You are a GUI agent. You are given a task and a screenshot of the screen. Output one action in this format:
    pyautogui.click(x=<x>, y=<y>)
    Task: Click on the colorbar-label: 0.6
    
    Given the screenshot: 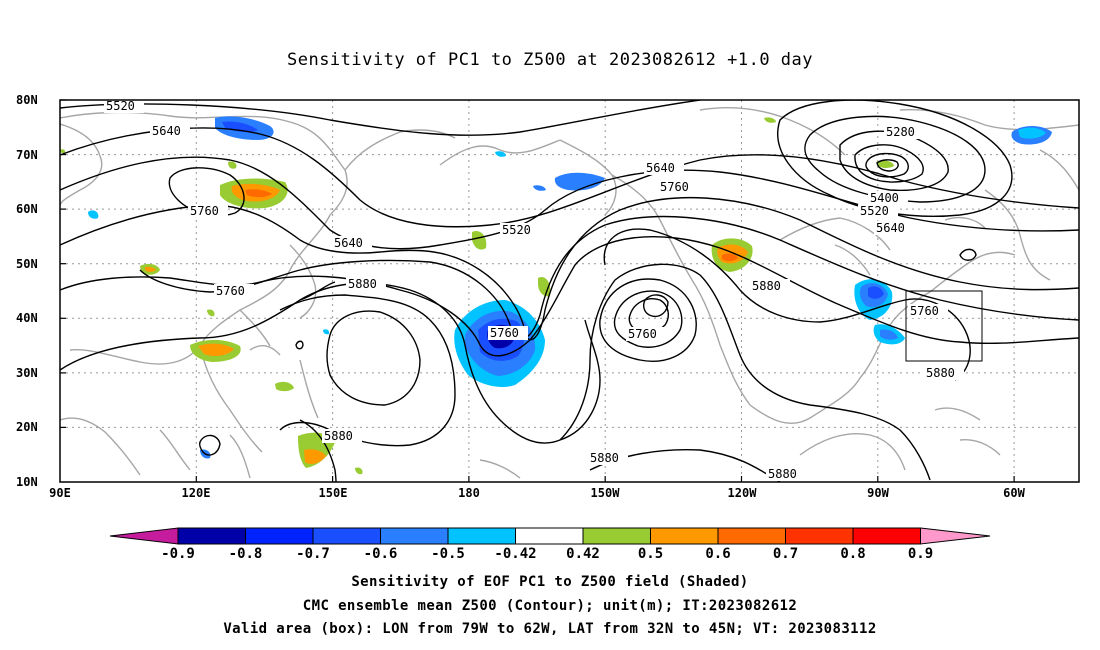 What is the action you would take?
    pyautogui.click(x=717, y=554)
    